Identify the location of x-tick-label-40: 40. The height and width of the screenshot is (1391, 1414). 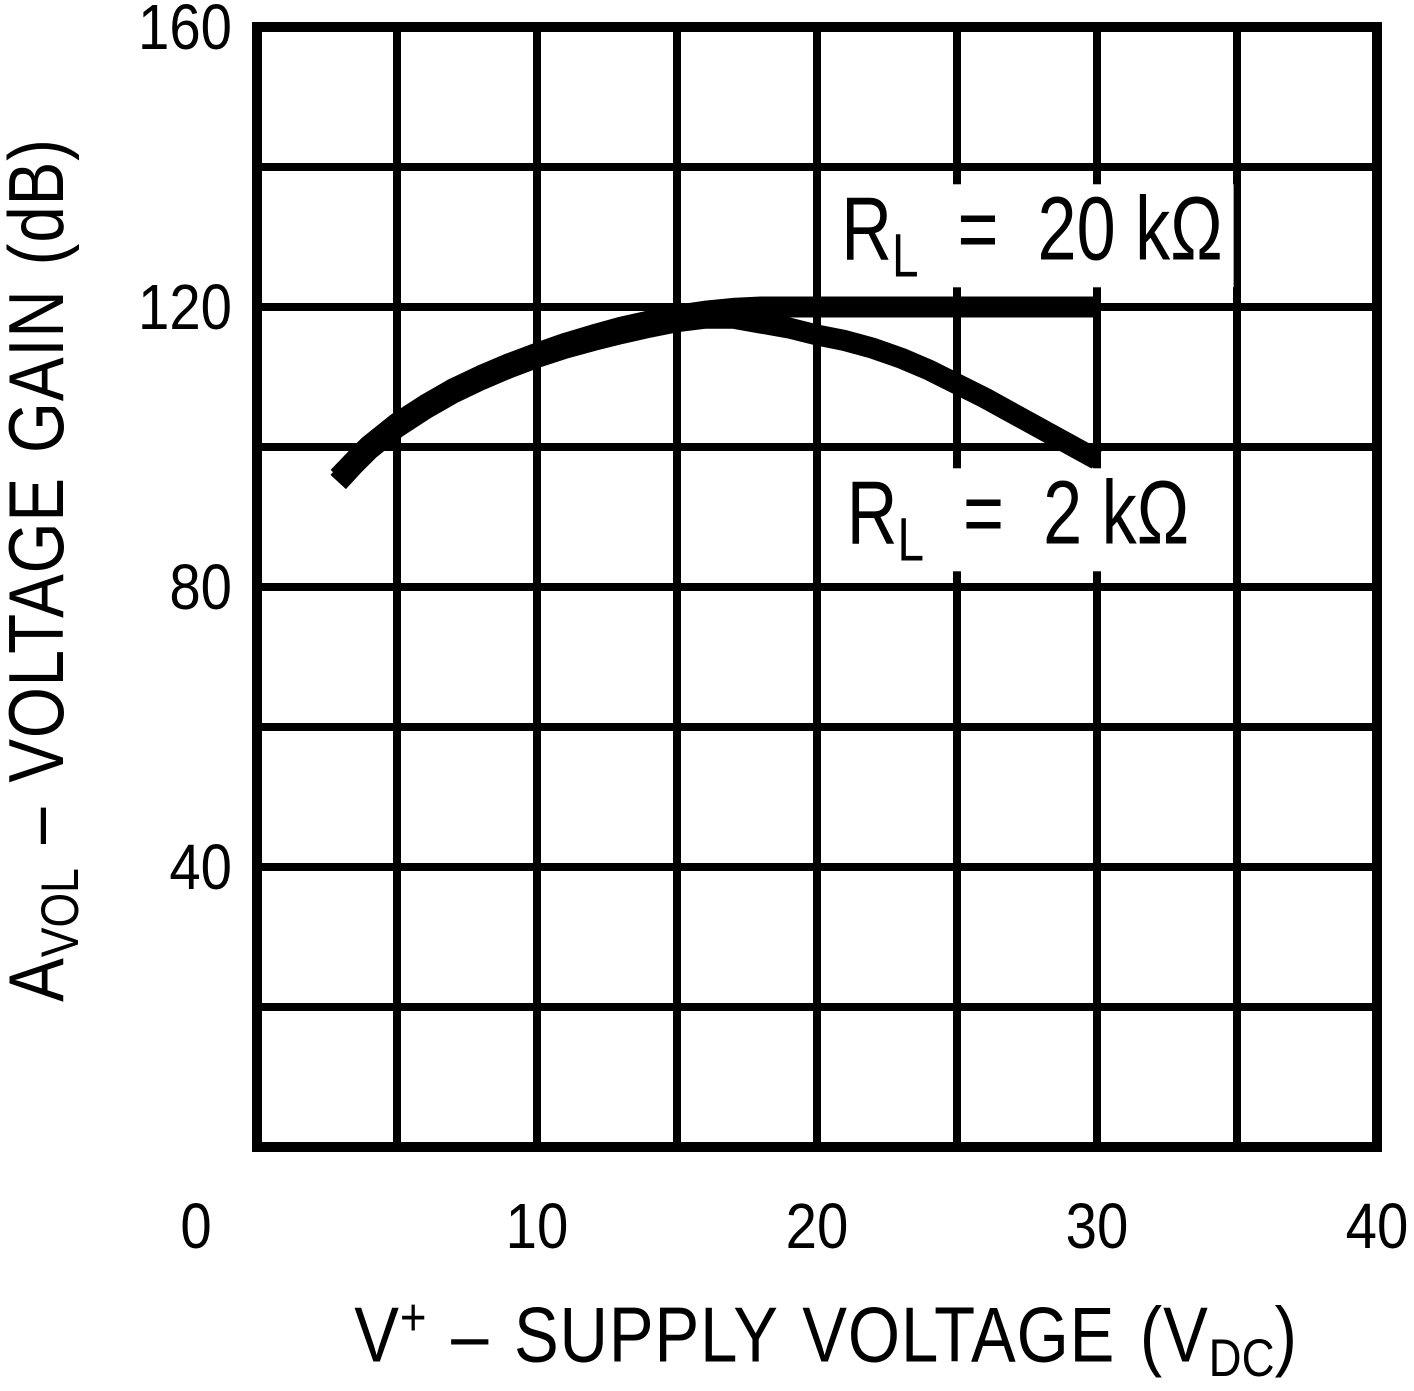
(1377, 1226).